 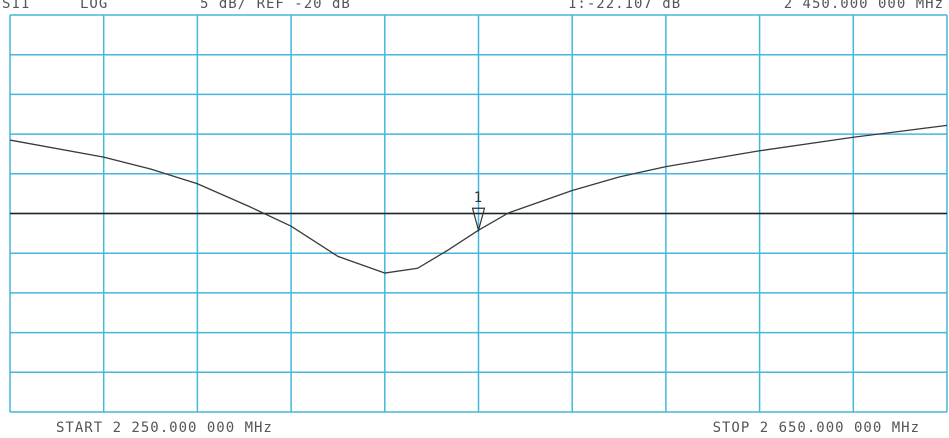 What do you see at coordinates (16, 6) in the screenshot?
I see `param: S11` at bounding box center [16, 6].